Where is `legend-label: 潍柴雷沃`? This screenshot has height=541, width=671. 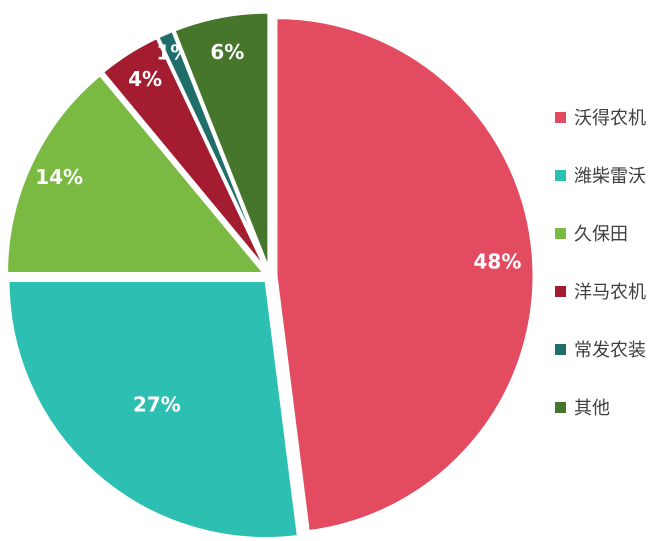 legend-label: 潍柴雷沃 is located at coordinates (610, 176).